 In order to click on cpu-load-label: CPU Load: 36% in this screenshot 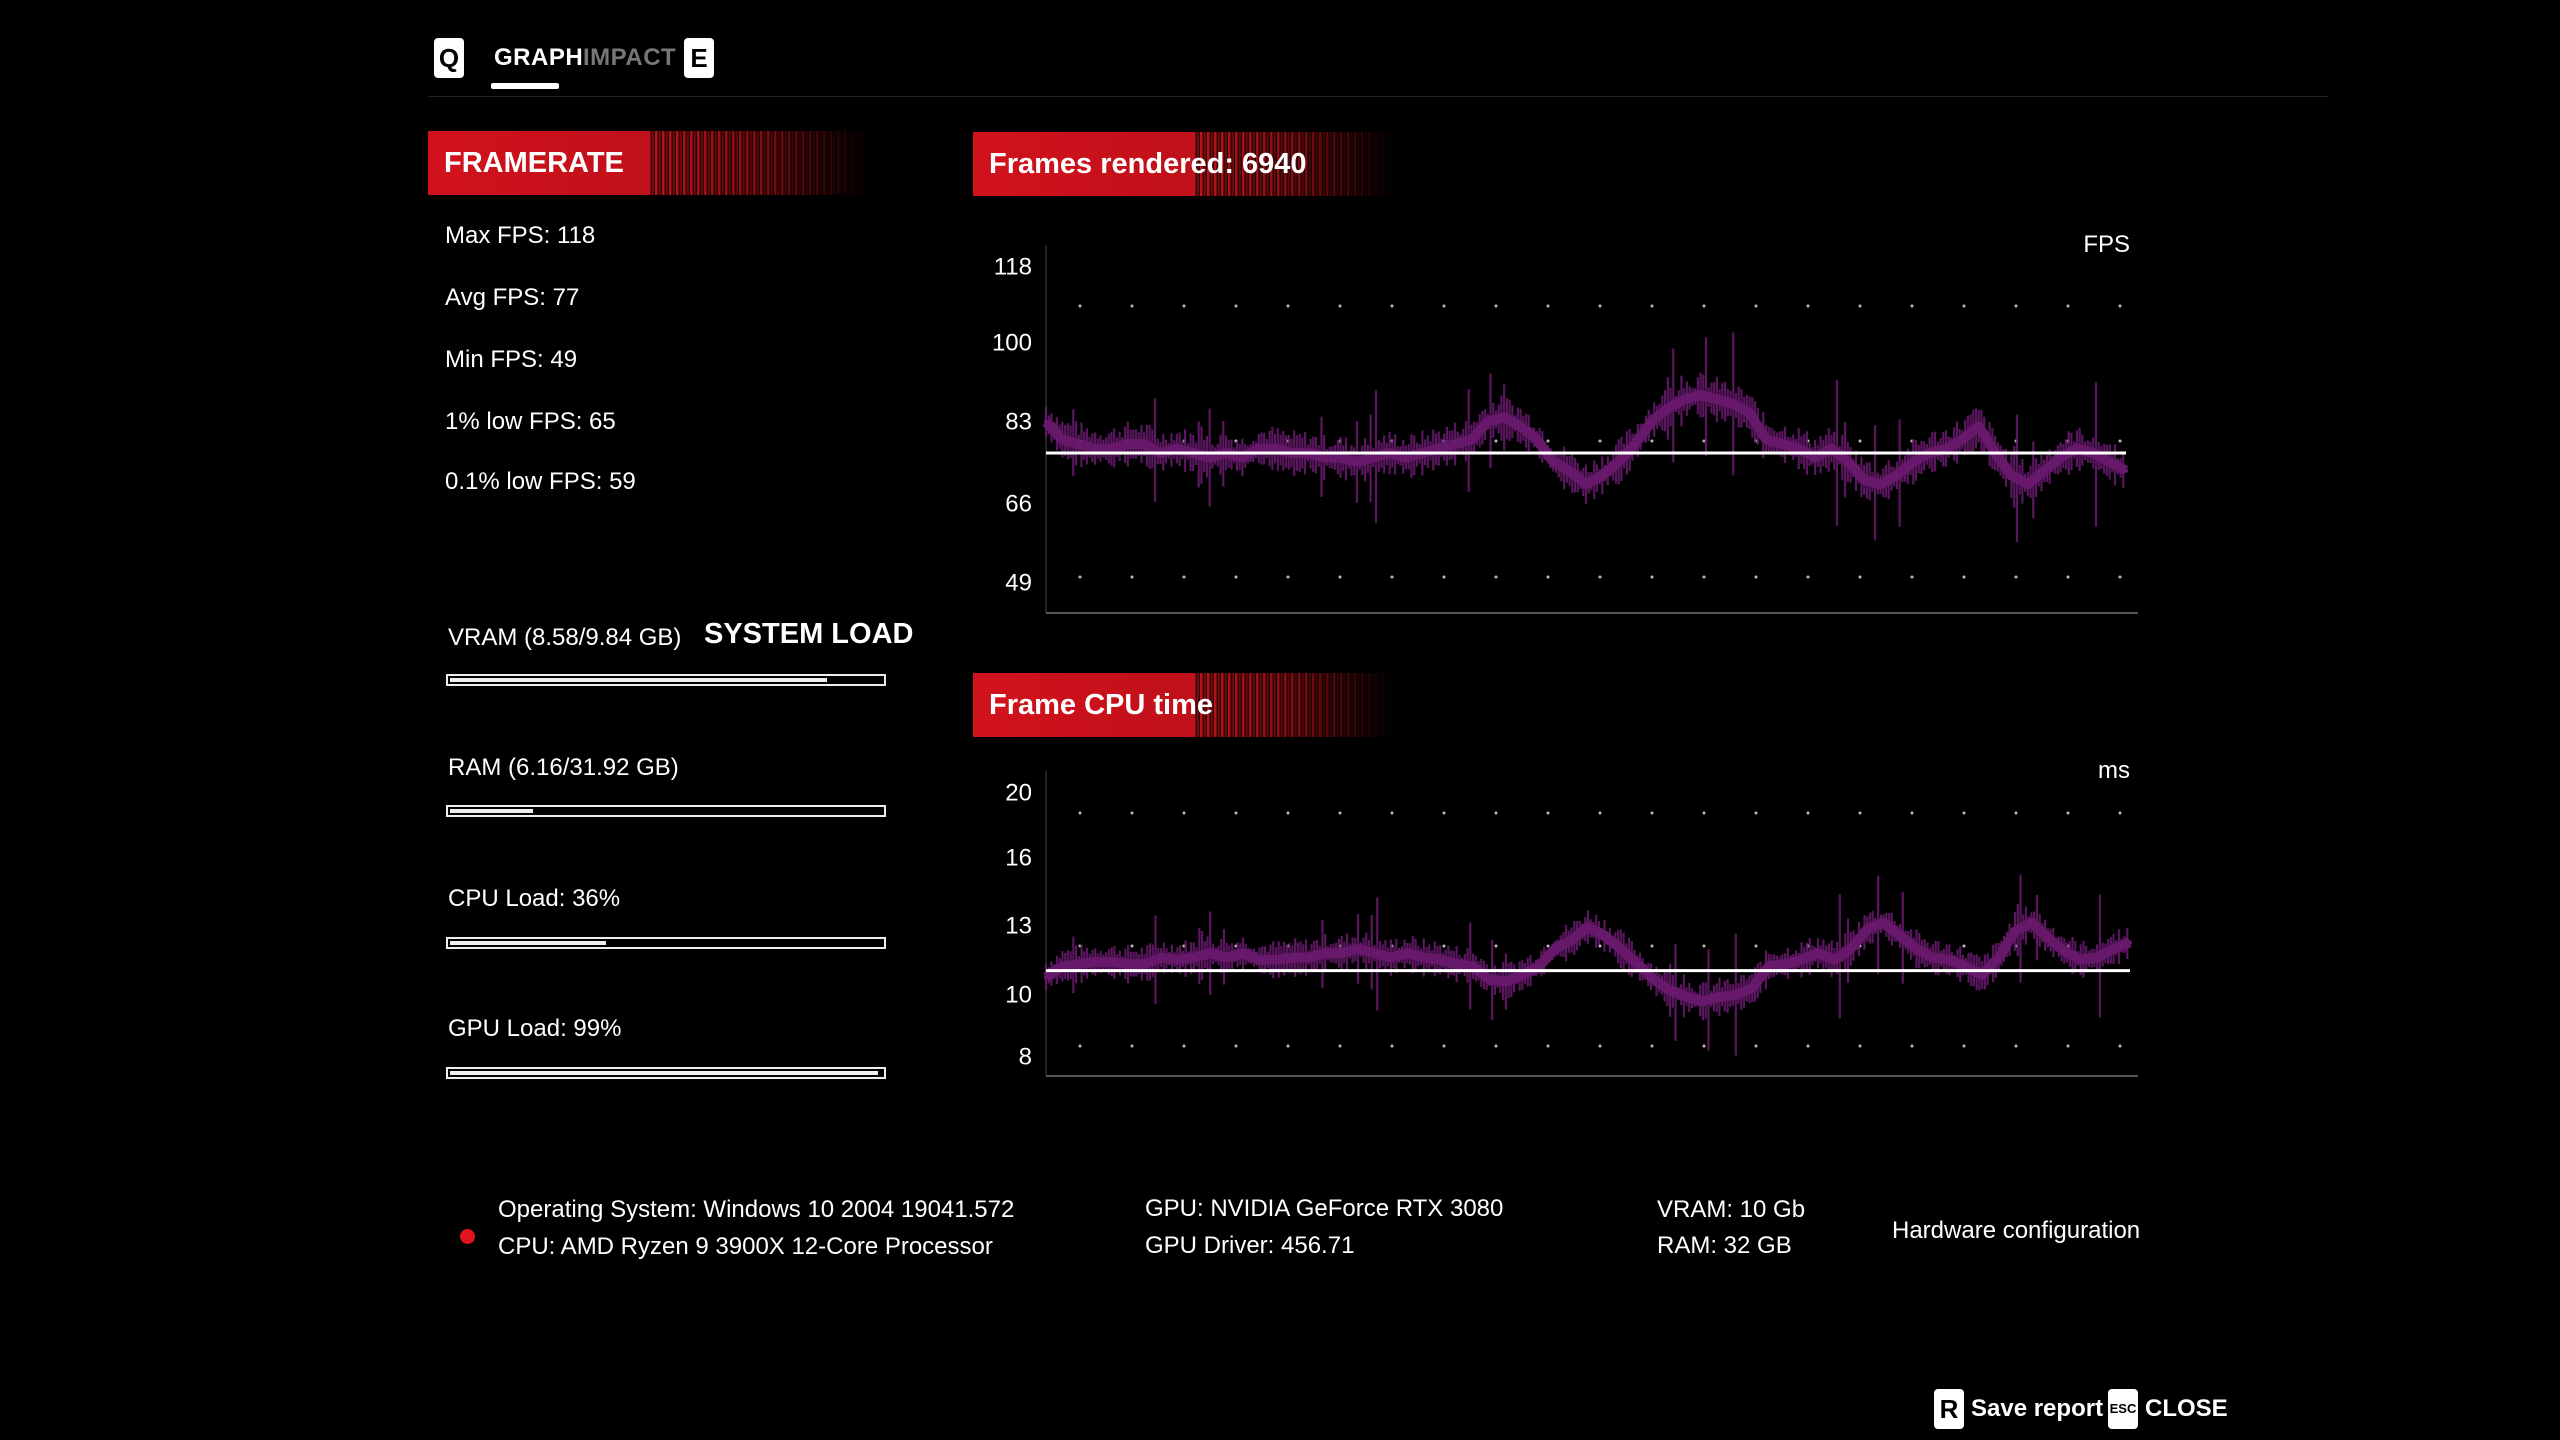, I will do `click(534, 898)`.